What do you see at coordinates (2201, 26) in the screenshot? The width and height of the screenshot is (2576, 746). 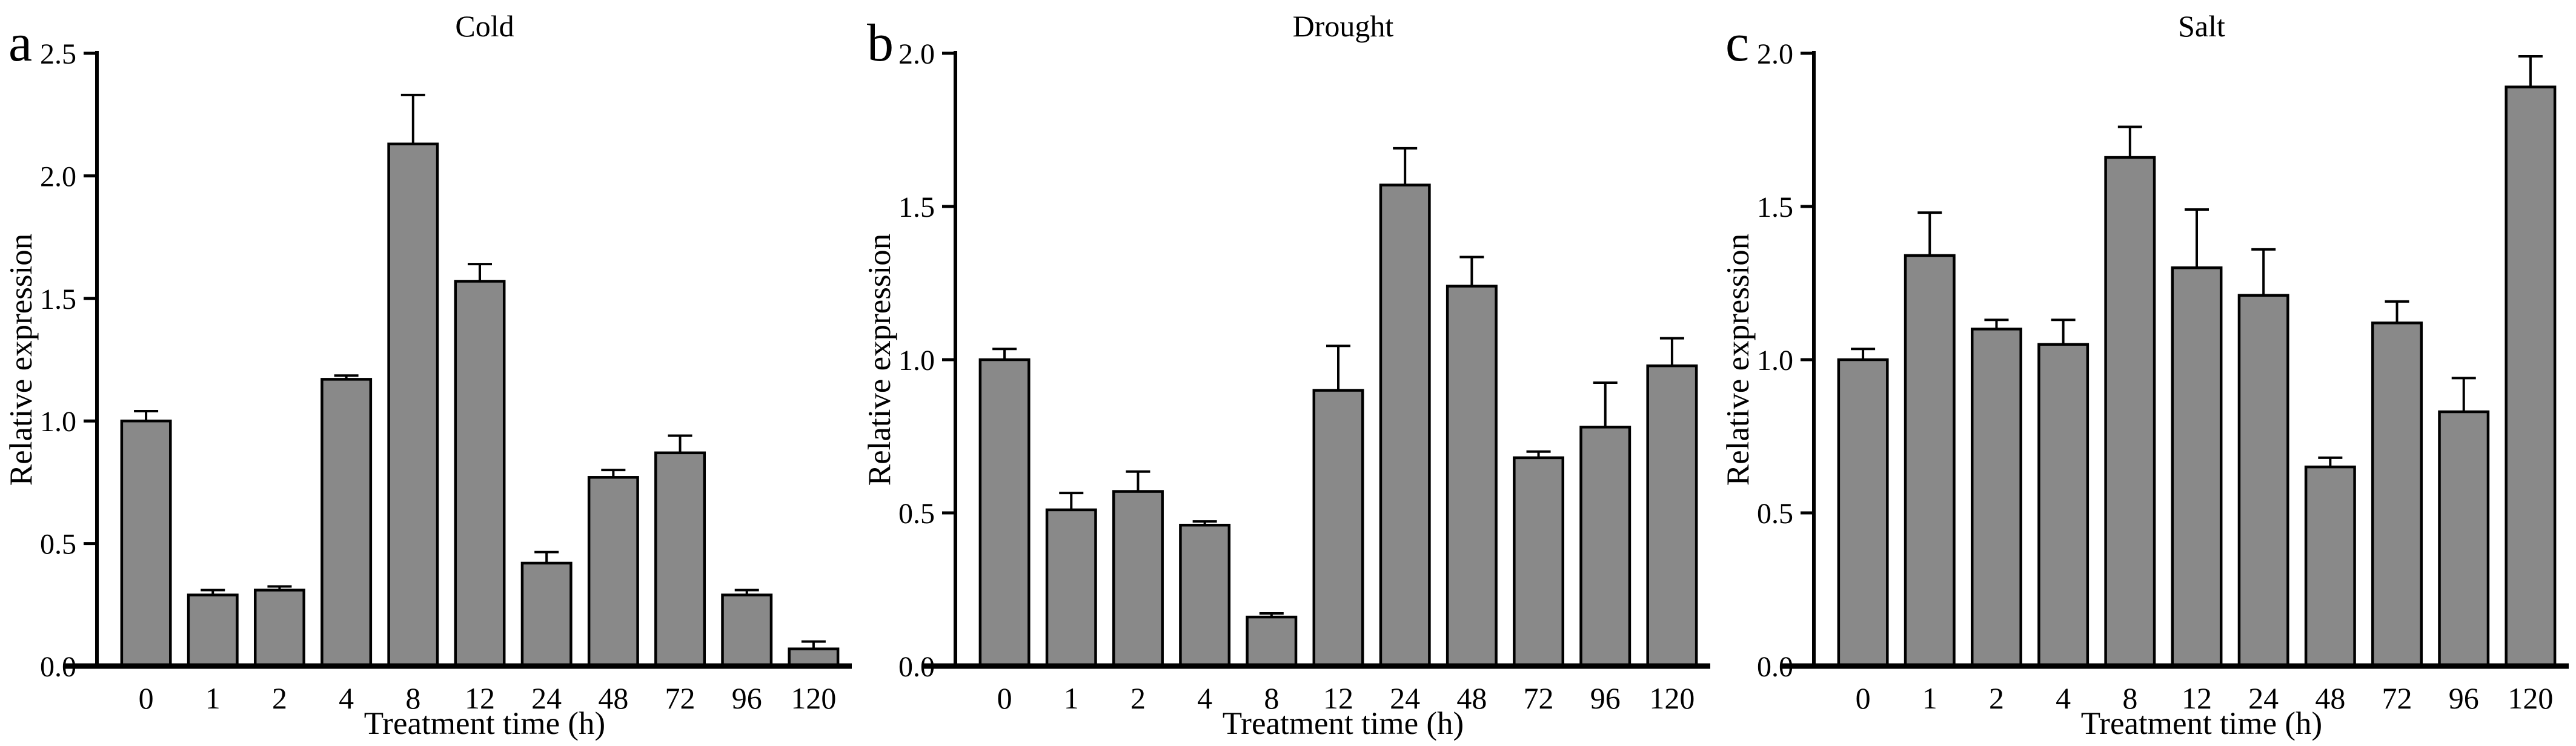 I see `chart-title-salt: Salt` at bounding box center [2201, 26].